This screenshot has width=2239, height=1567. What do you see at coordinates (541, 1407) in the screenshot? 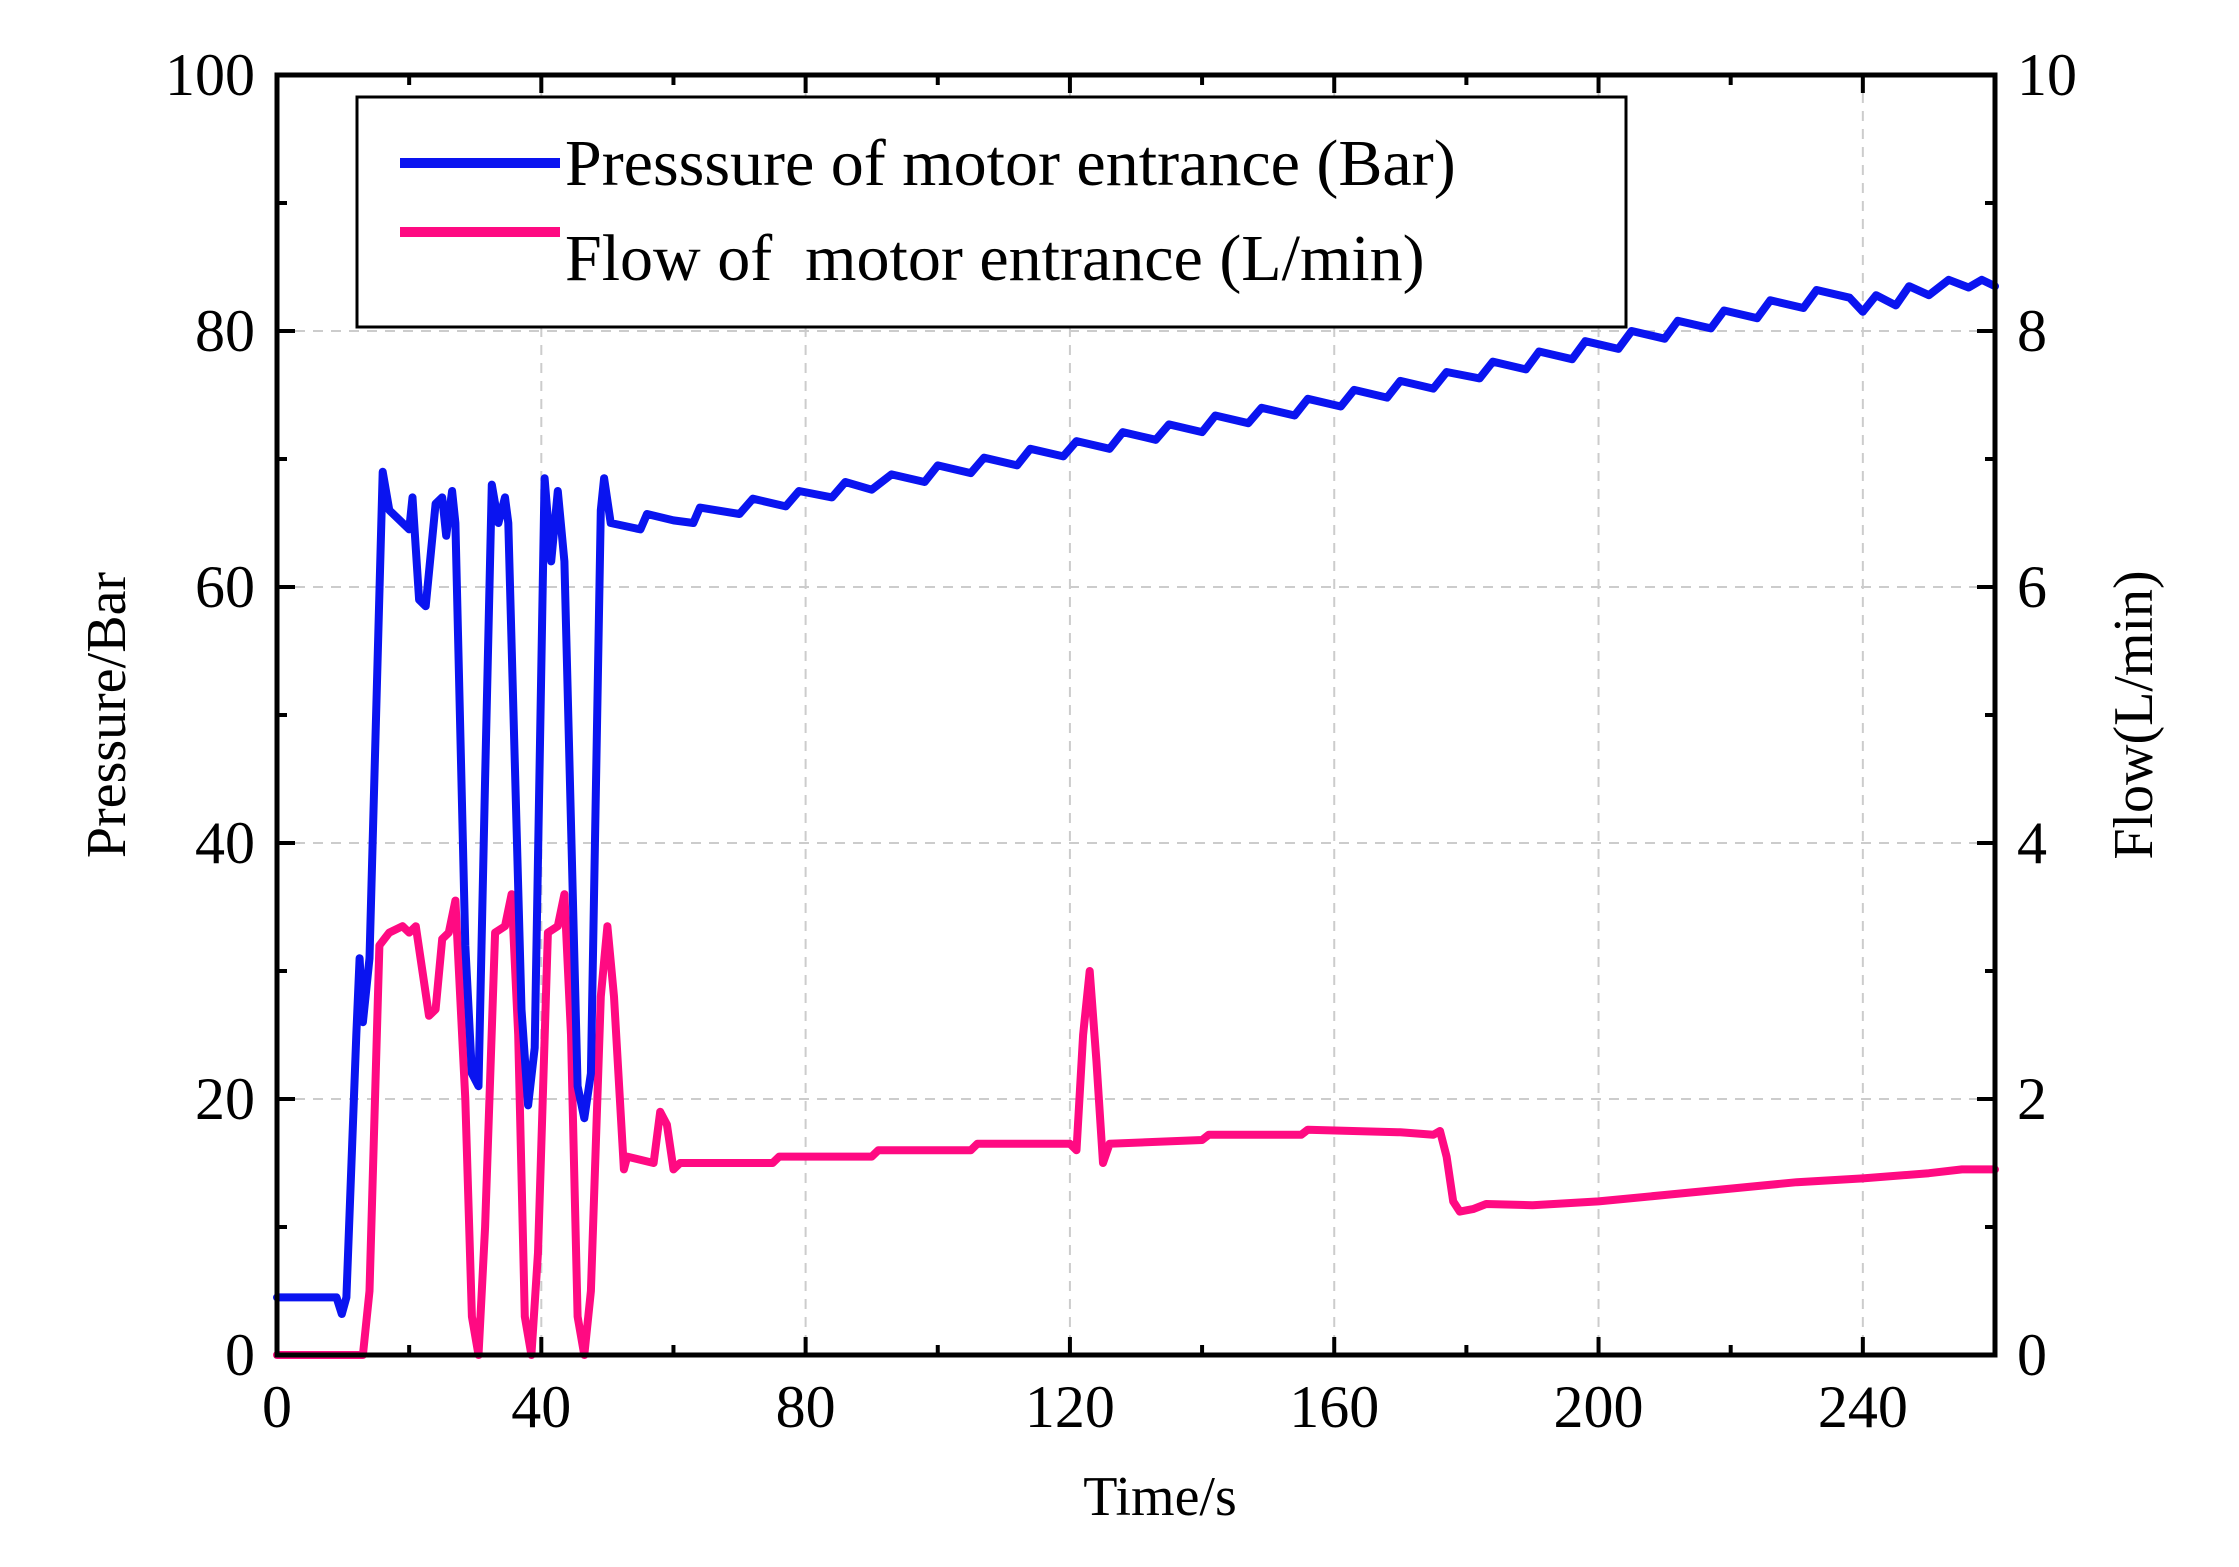
I see `x-tick-label: 40` at bounding box center [541, 1407].